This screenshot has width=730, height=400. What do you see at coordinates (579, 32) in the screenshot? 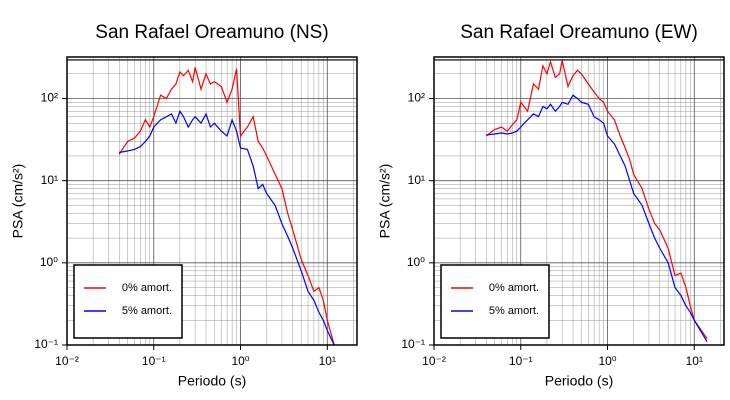
I see `chart-title: San Rafael Oreamuno (EW)` at bounding box center [579, 32].